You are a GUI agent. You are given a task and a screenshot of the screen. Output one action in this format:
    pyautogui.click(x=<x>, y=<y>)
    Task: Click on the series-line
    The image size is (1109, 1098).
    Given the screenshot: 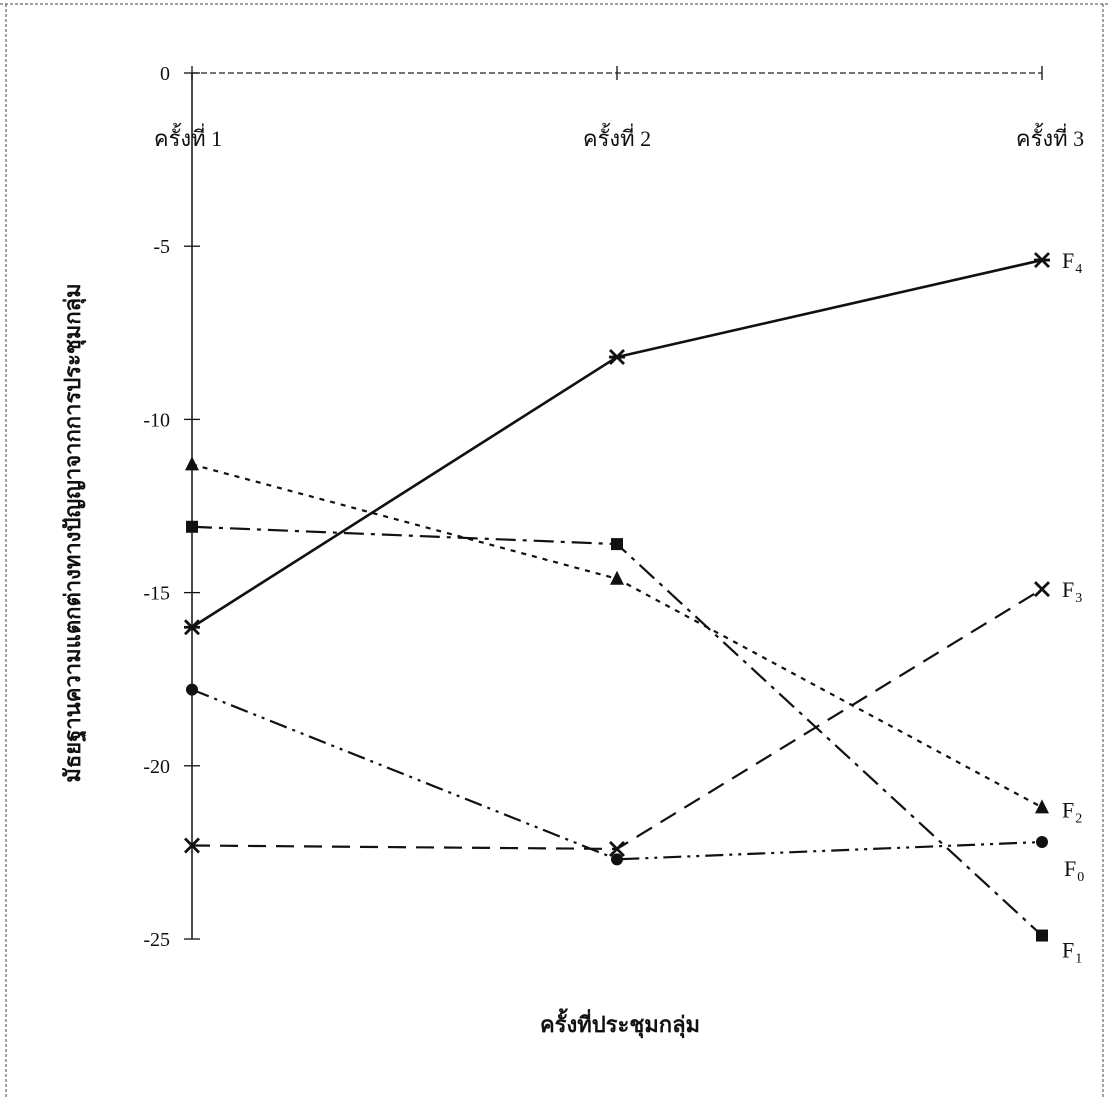 What is the action you would take?
    pyautogui.click(x=617, y=774)
    